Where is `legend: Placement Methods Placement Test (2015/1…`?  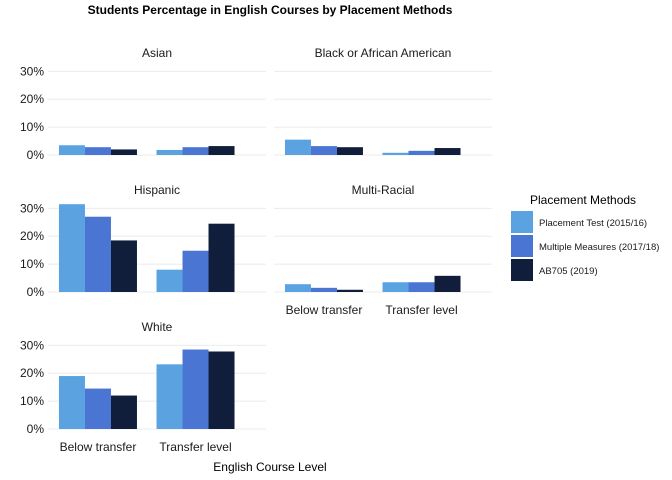
legend: Placement Methods Placement Test (2015/1… is located at coordinates (585, 237).